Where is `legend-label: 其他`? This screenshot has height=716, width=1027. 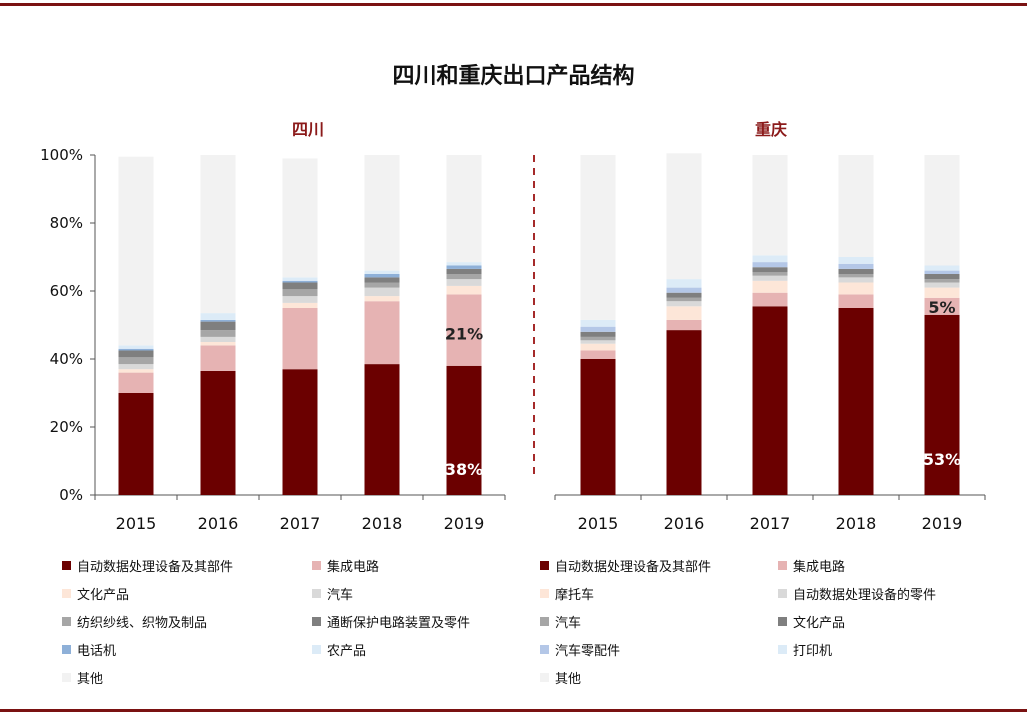
legend-label: 其他 is located at coordinates (568, 679).